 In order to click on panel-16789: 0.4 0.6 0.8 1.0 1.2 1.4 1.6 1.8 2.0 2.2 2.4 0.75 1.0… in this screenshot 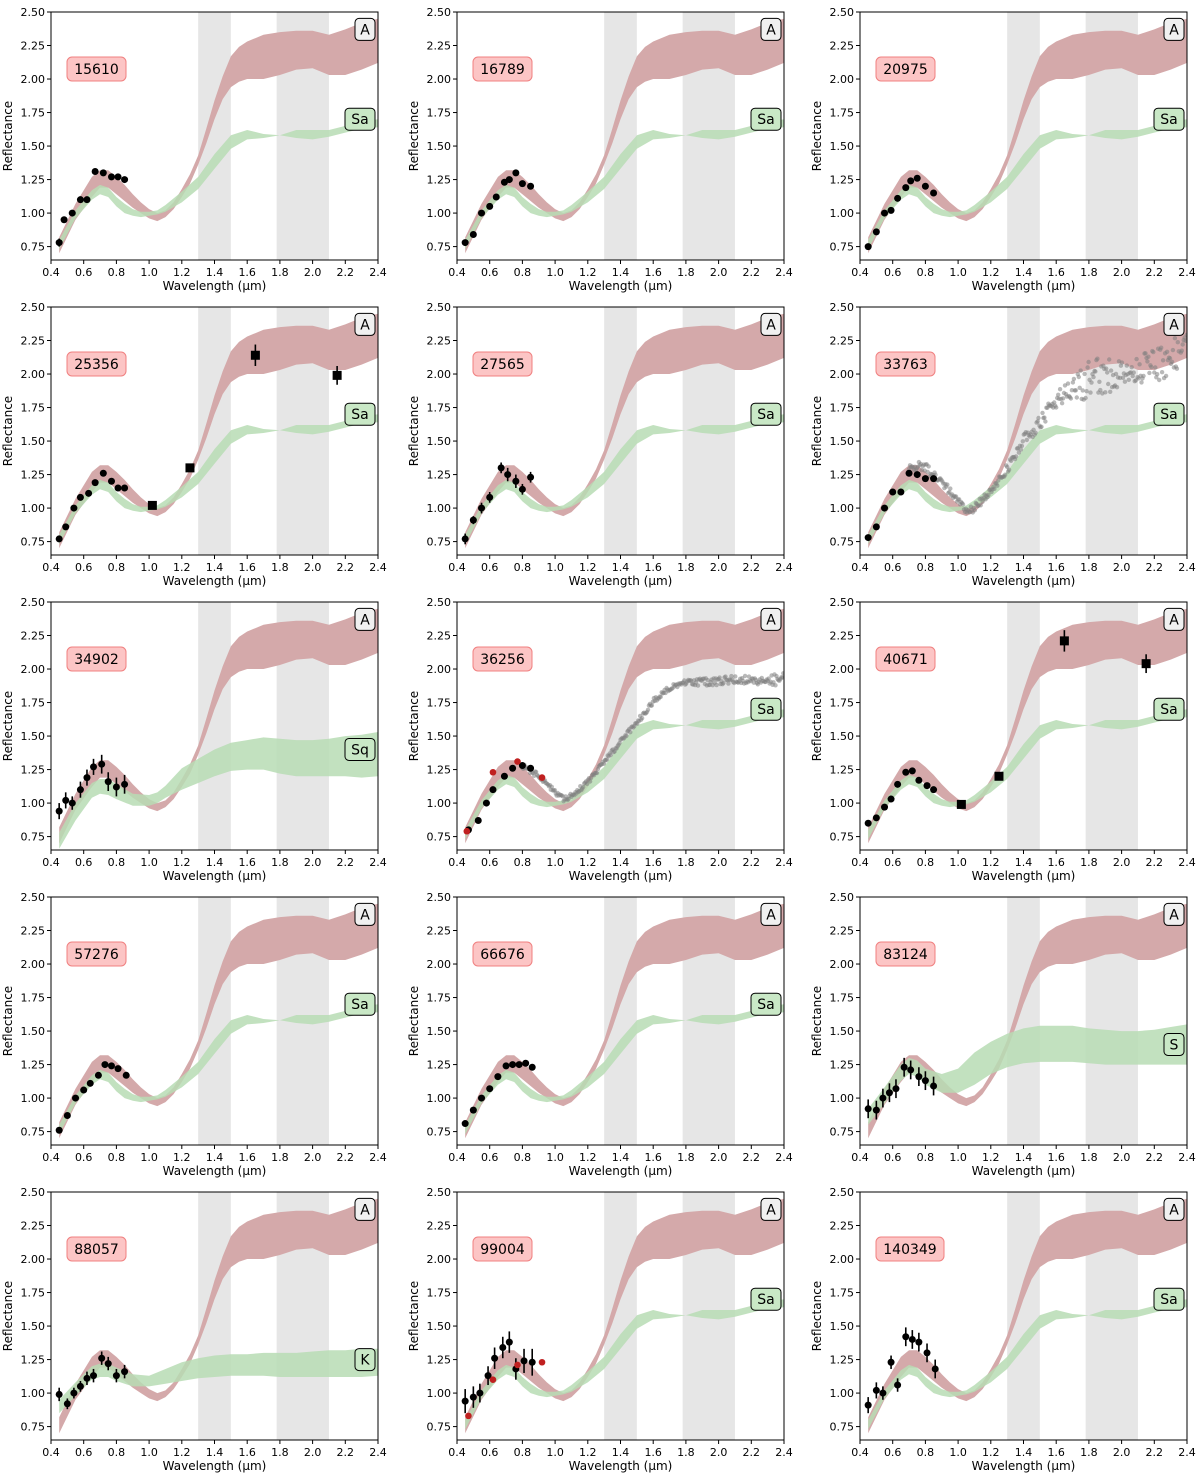, I will do `click(600, 149)`.